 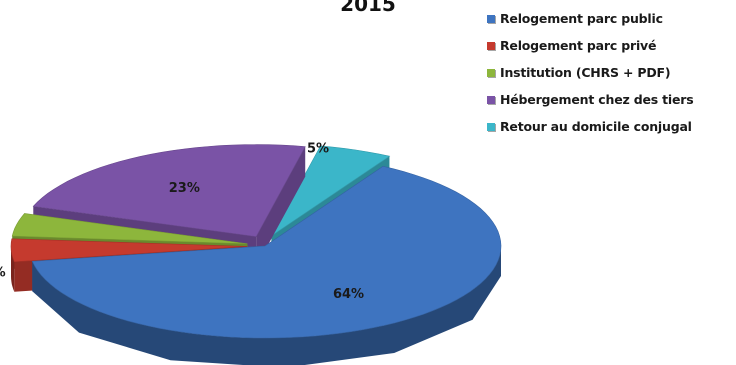 I want to click on data-label: 23%, so click(x=184, y=188).